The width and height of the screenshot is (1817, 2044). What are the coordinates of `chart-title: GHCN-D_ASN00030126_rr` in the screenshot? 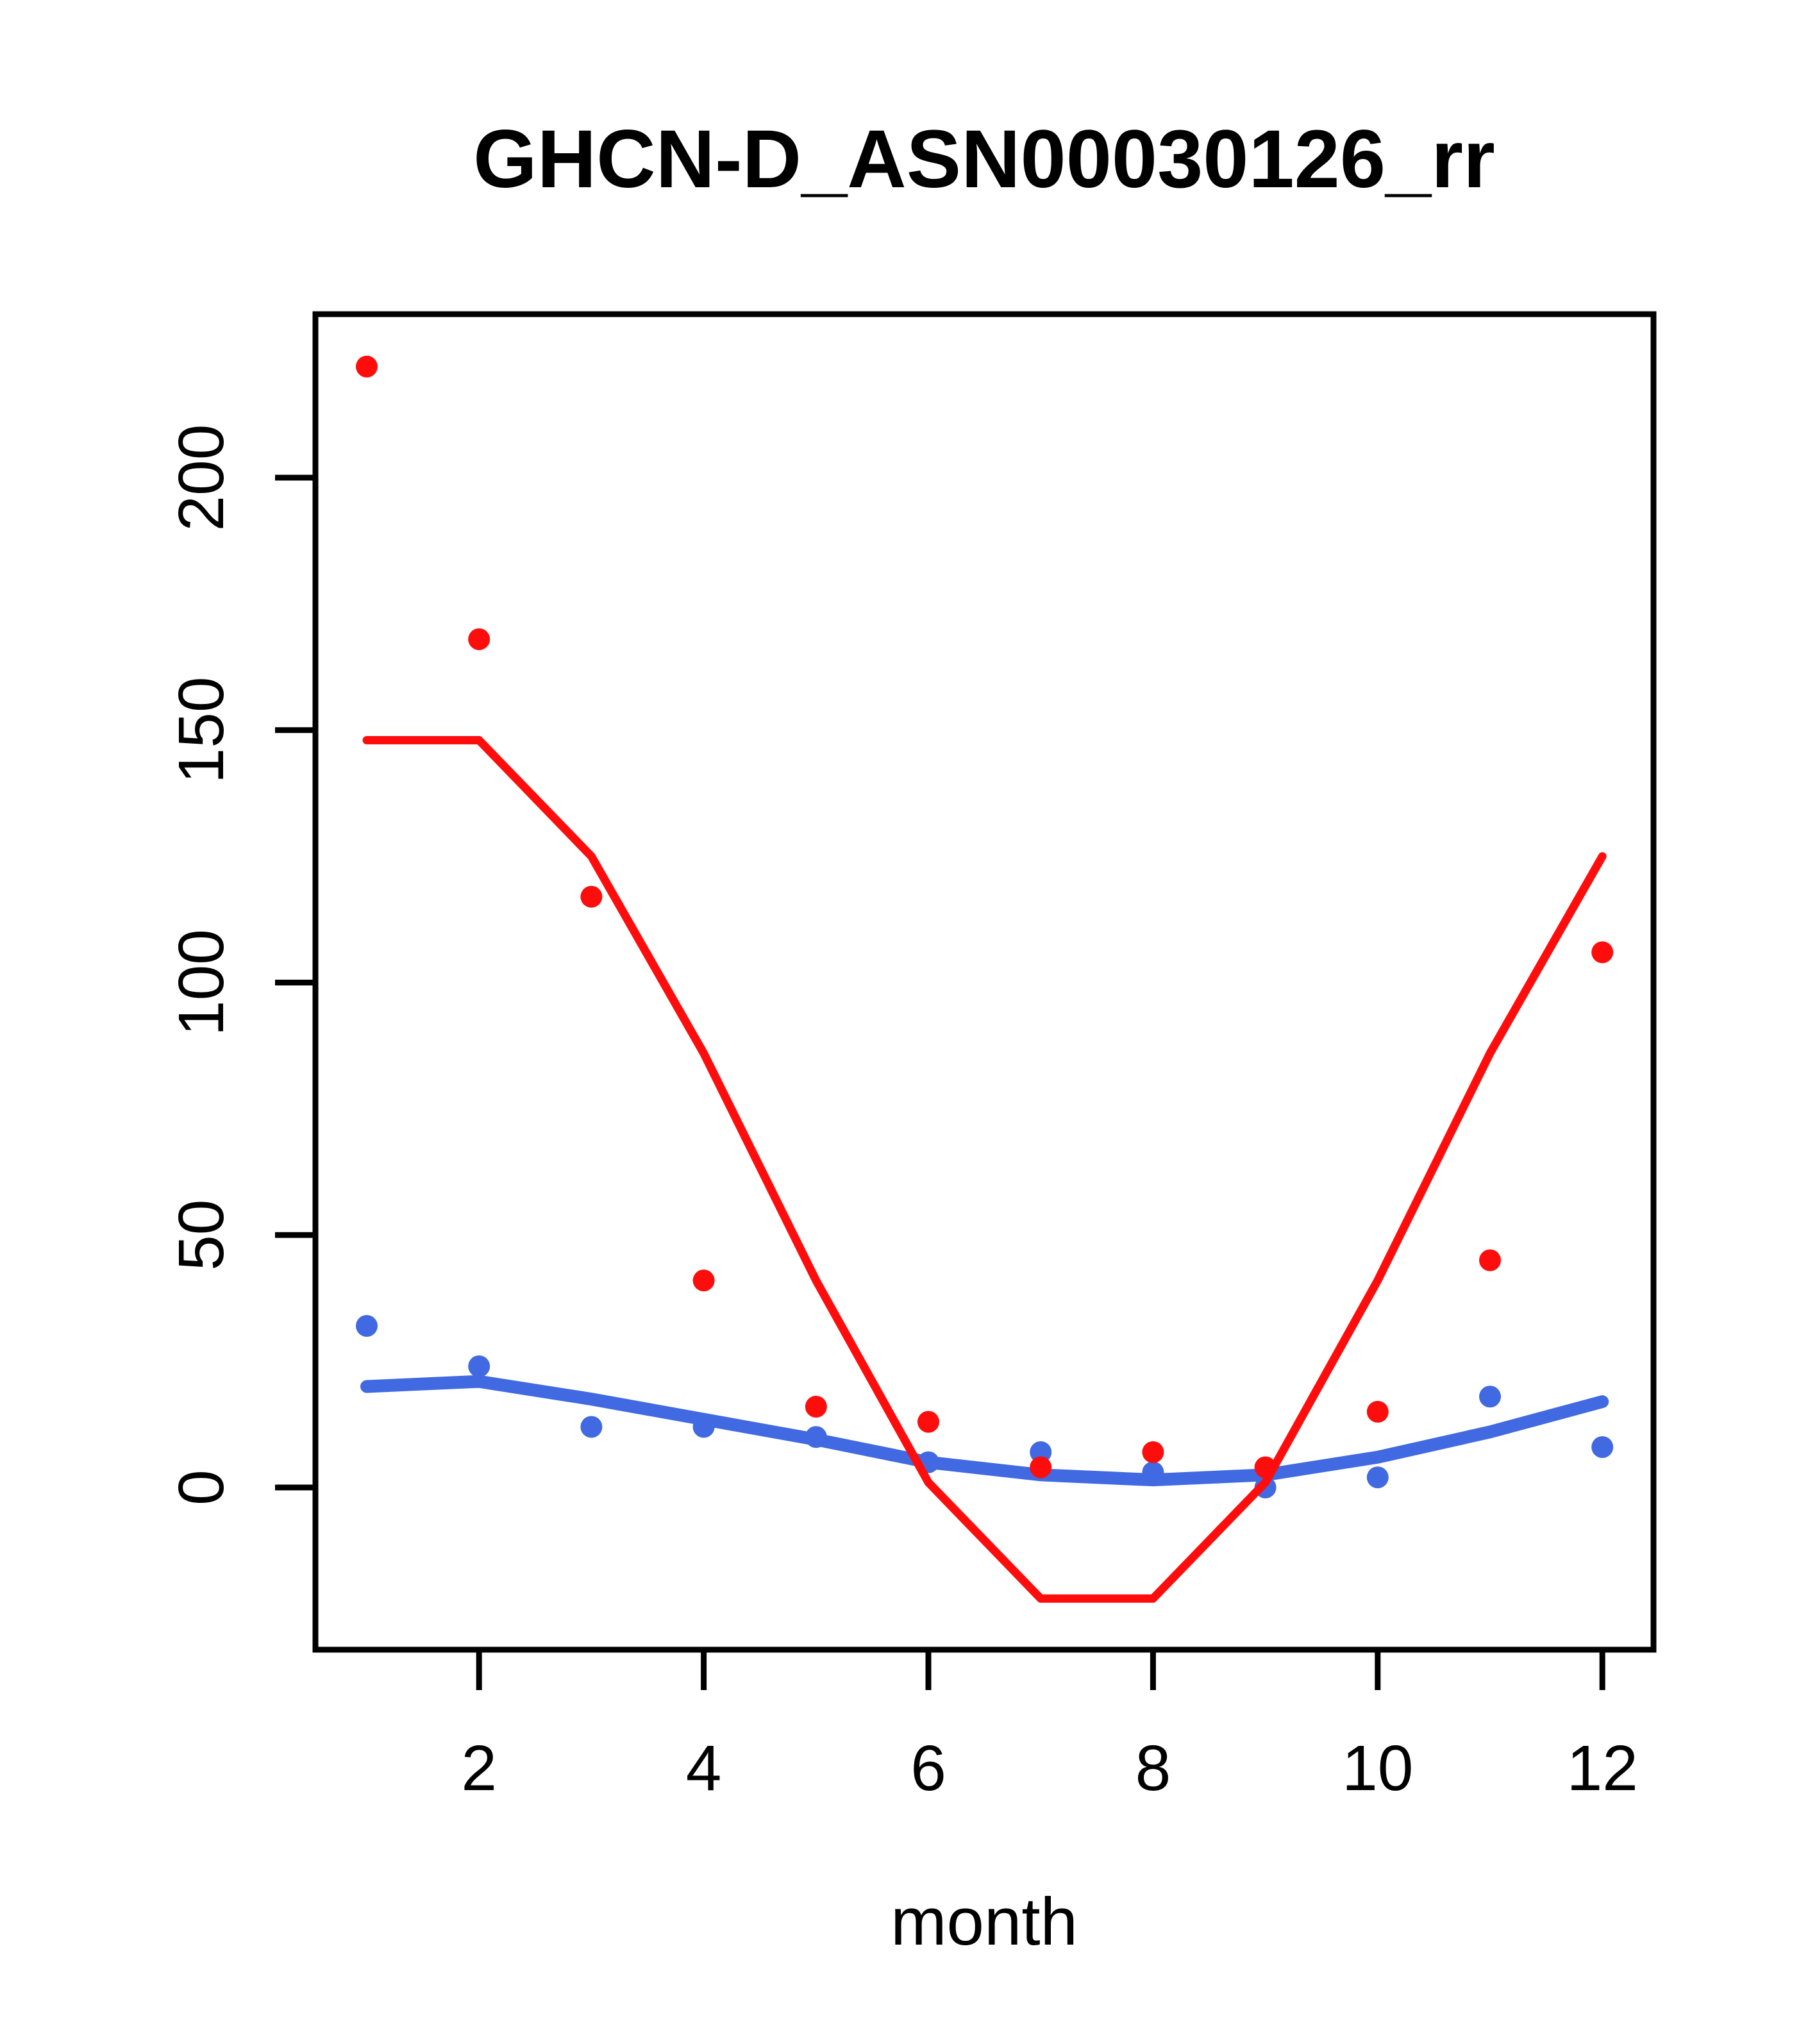 It's located at (984, 159).